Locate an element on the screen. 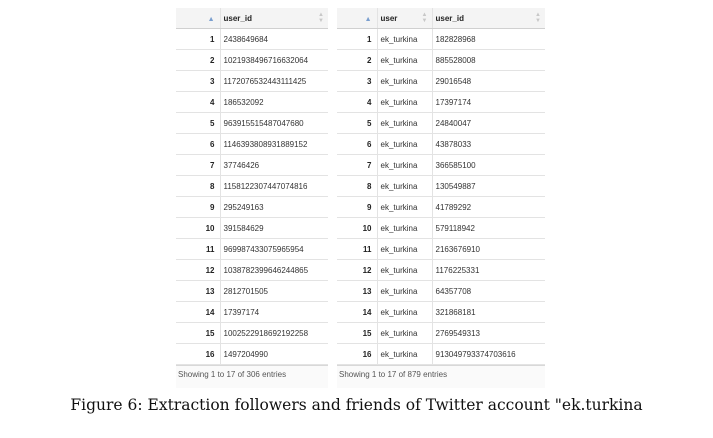 The width and height of the screenshot is (713, 438). table-cell: 24840047 is located at coordinates (488, 123).